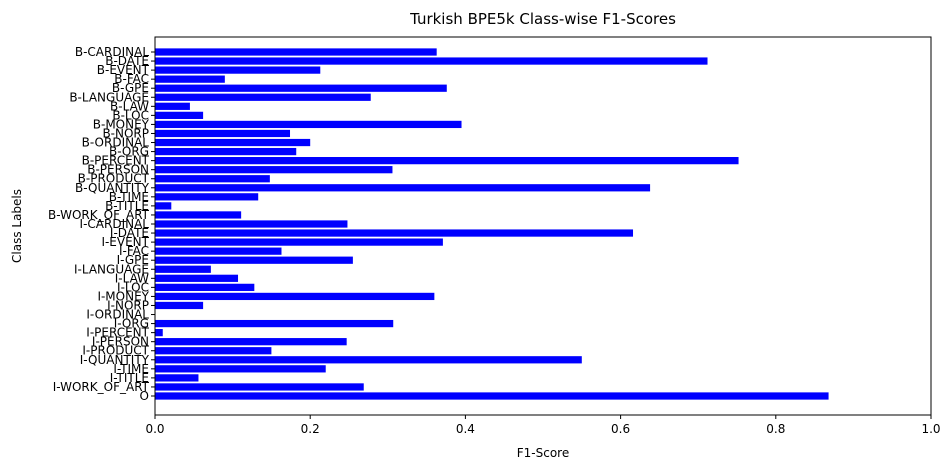 Image resolution: width=952 pixels, height=470 pixels. Describe the element at coordinates (128, 305) in the screenshot. I see `y-tick-label: I-NORP` at that location.